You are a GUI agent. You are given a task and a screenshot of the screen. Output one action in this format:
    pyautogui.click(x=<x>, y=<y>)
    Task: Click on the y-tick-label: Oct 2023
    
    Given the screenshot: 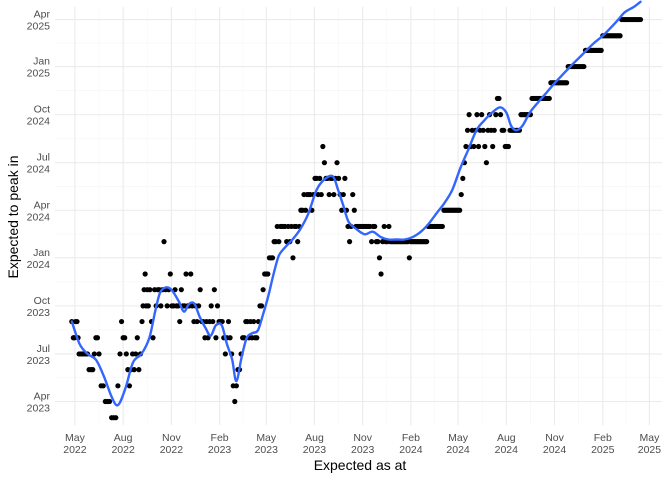 What is the action you would take?
    pyautogui.click(x=39, y=307)
    